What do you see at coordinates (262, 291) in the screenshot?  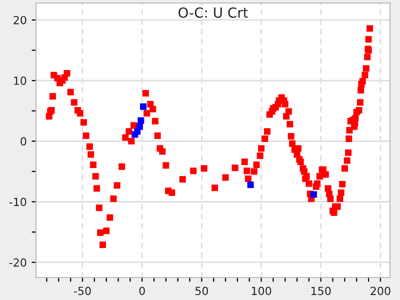 I see `x-tick-label: 100` at bounding box center [262, 291].